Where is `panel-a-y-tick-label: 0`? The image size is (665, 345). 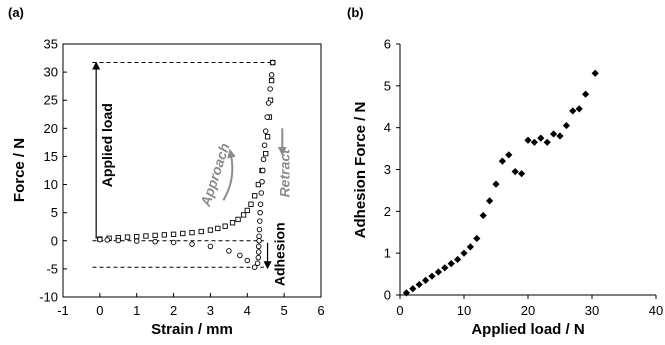 panel-a-y-tick-label: 0 is located at coordinates (54, 240).